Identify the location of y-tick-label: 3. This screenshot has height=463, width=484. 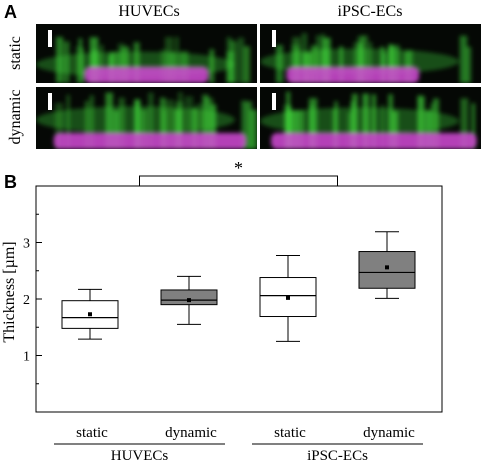
(26, 244).